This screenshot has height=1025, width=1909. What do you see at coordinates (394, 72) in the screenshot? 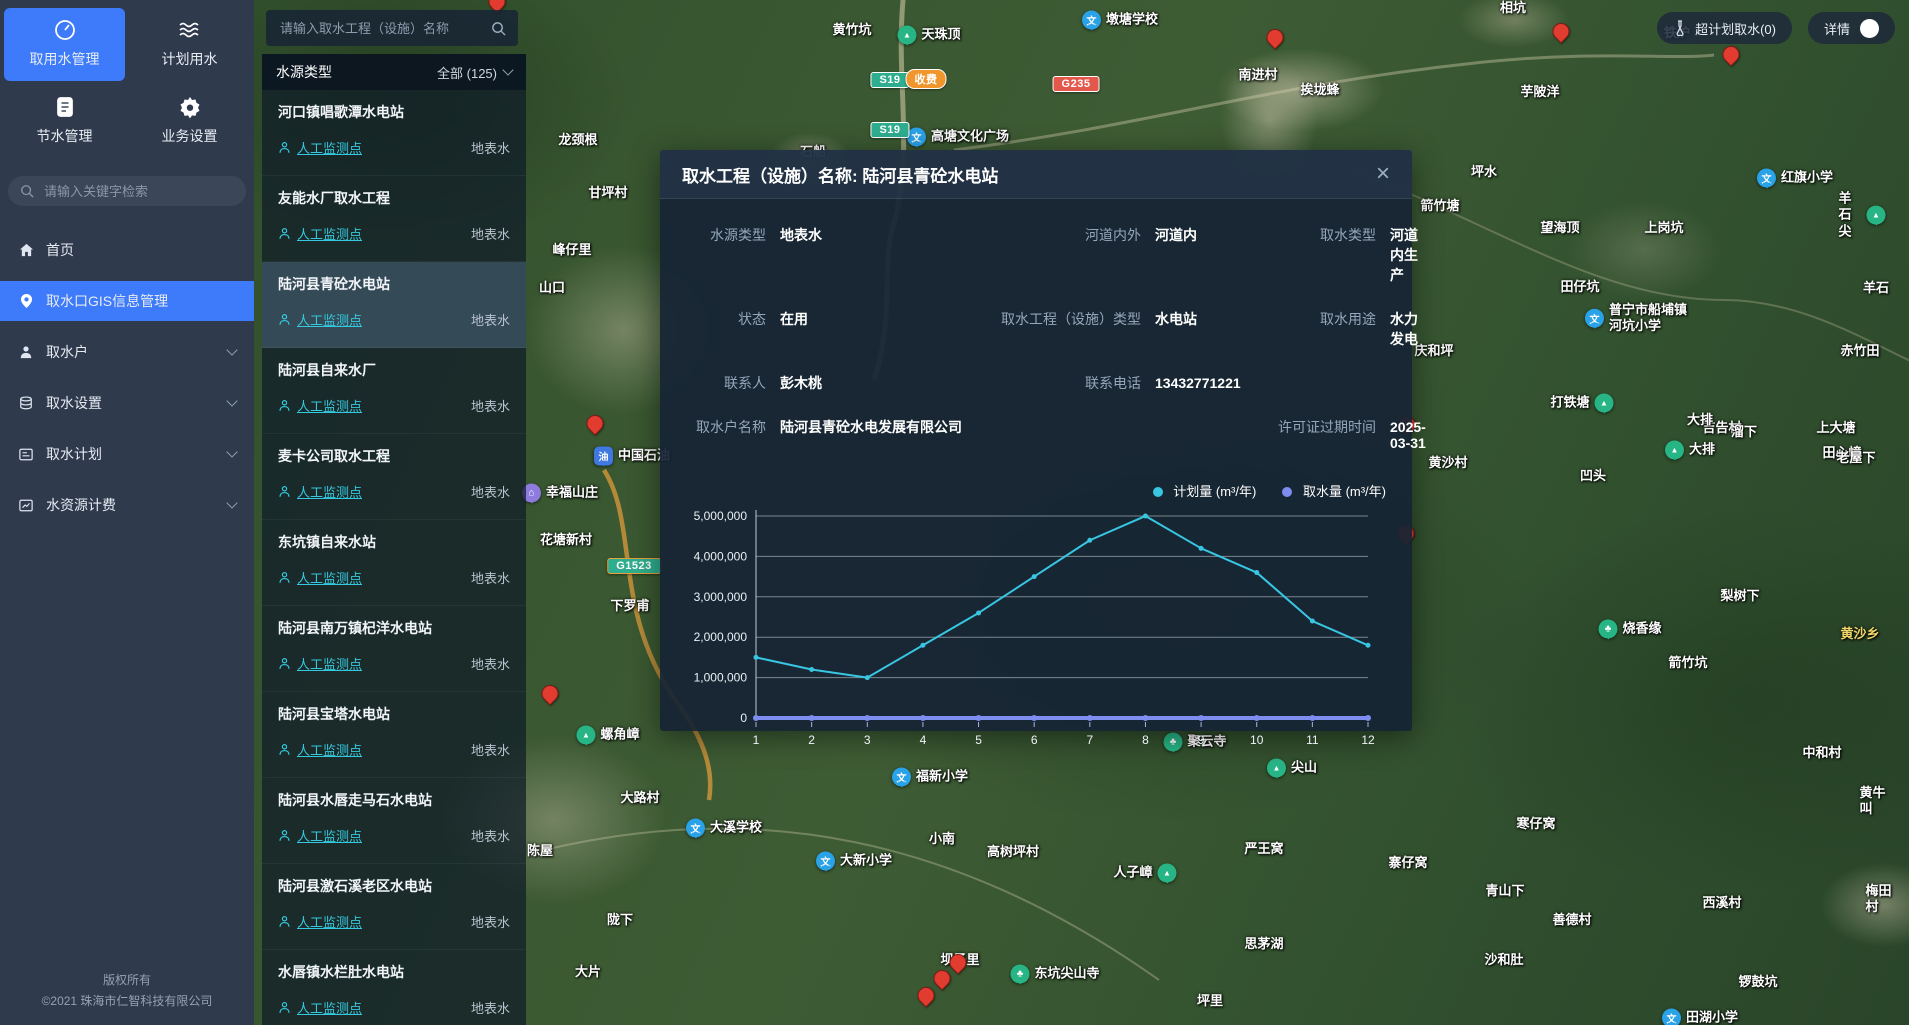
I see `list-filter-header: 水源类型 全部 (125)` at bounding box center [394, 72].